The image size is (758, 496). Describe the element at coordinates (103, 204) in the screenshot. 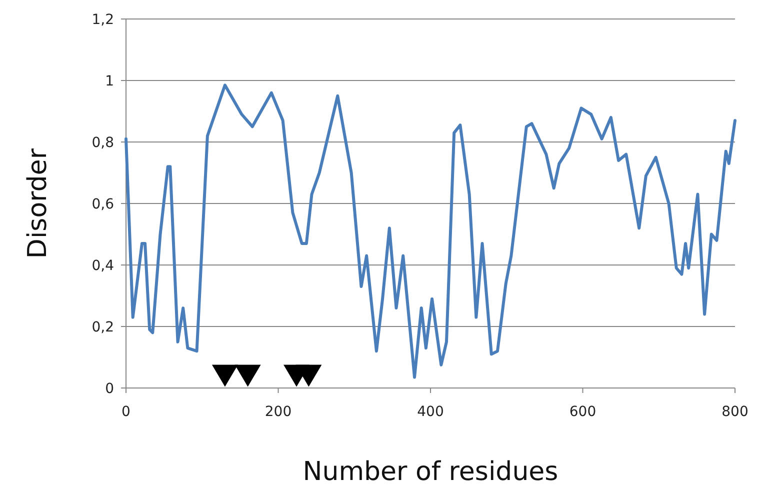

I see `y-tick-label: 0,6` at that location.